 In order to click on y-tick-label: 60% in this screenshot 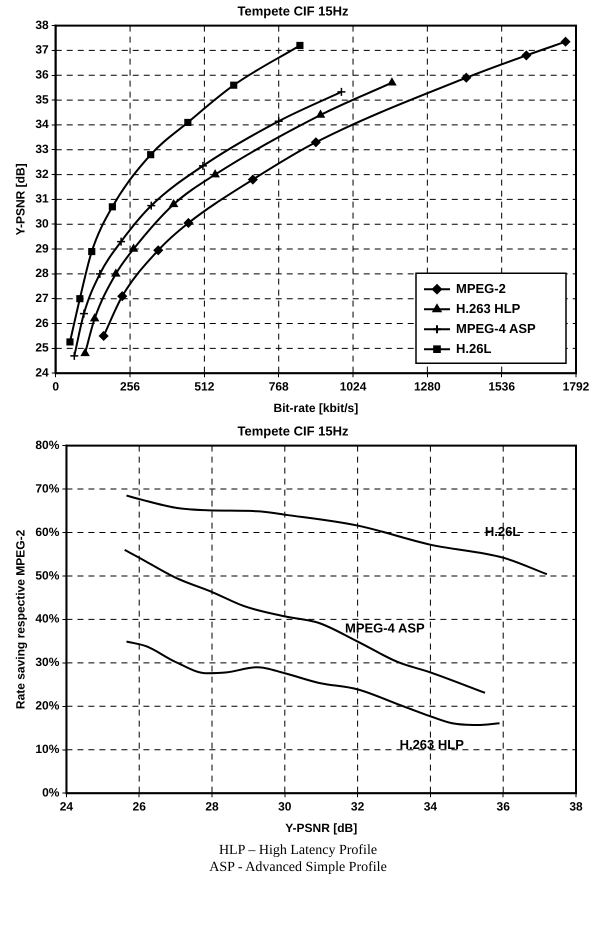, I will do `click(47, 531)`.